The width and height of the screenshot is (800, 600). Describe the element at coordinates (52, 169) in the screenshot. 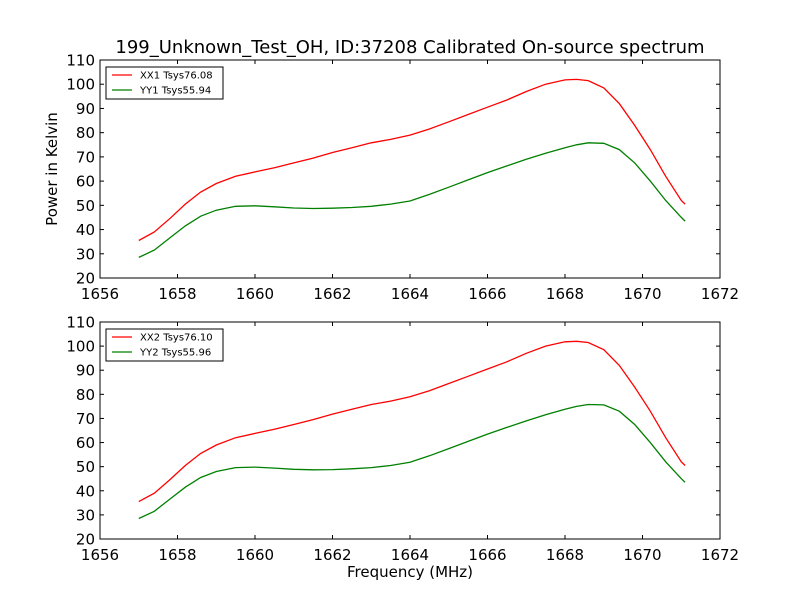

I see `y-axis-title: Power in Kelvin` at that location.